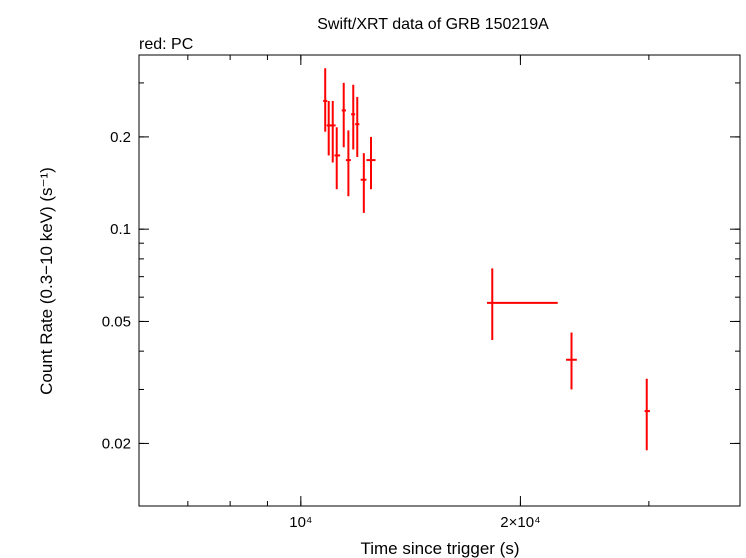 Image resolution: width=746 pixels, height=558 pixels. What do you see at coordinates (433, 24) in the screenshot?
I see `chart-title: Swift/XRT data of GRB 150219A` at bounding box center [433, 24].